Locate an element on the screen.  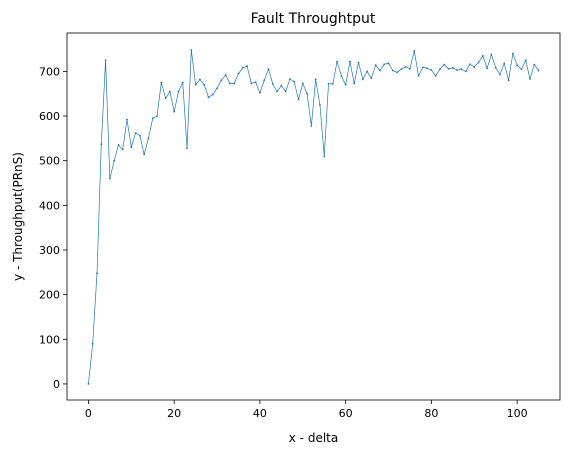
y-tick-label: 200 is located at coordinates (49, 295).